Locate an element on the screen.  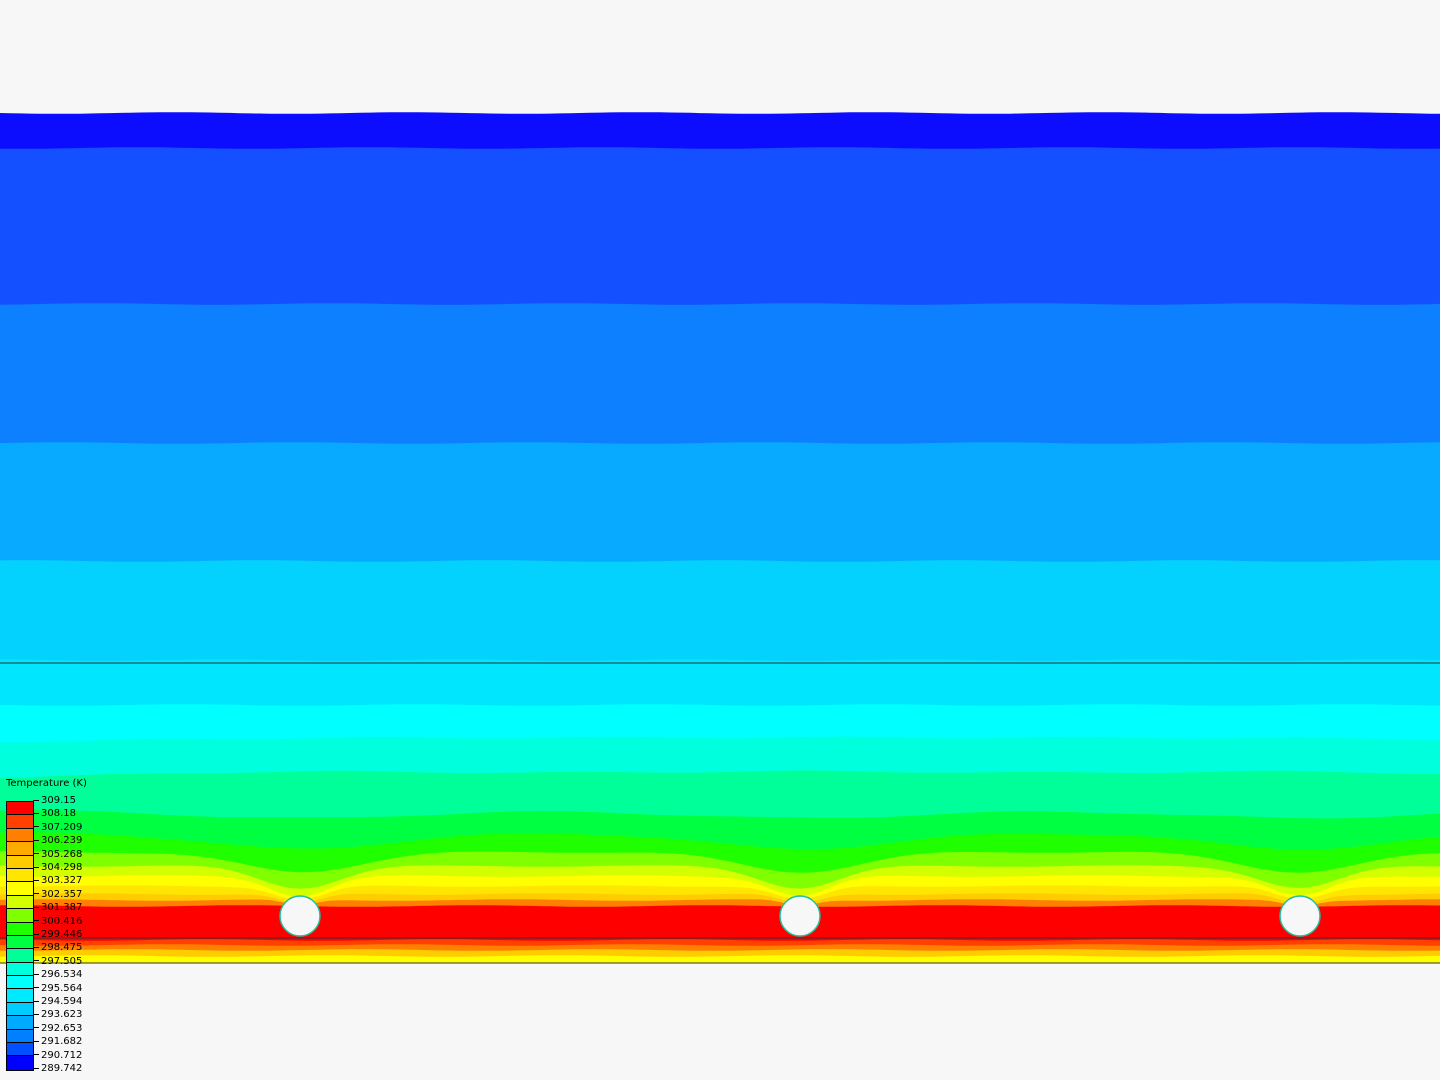
legend-tick-label: 303.327 is located at coordinates (57, 881).